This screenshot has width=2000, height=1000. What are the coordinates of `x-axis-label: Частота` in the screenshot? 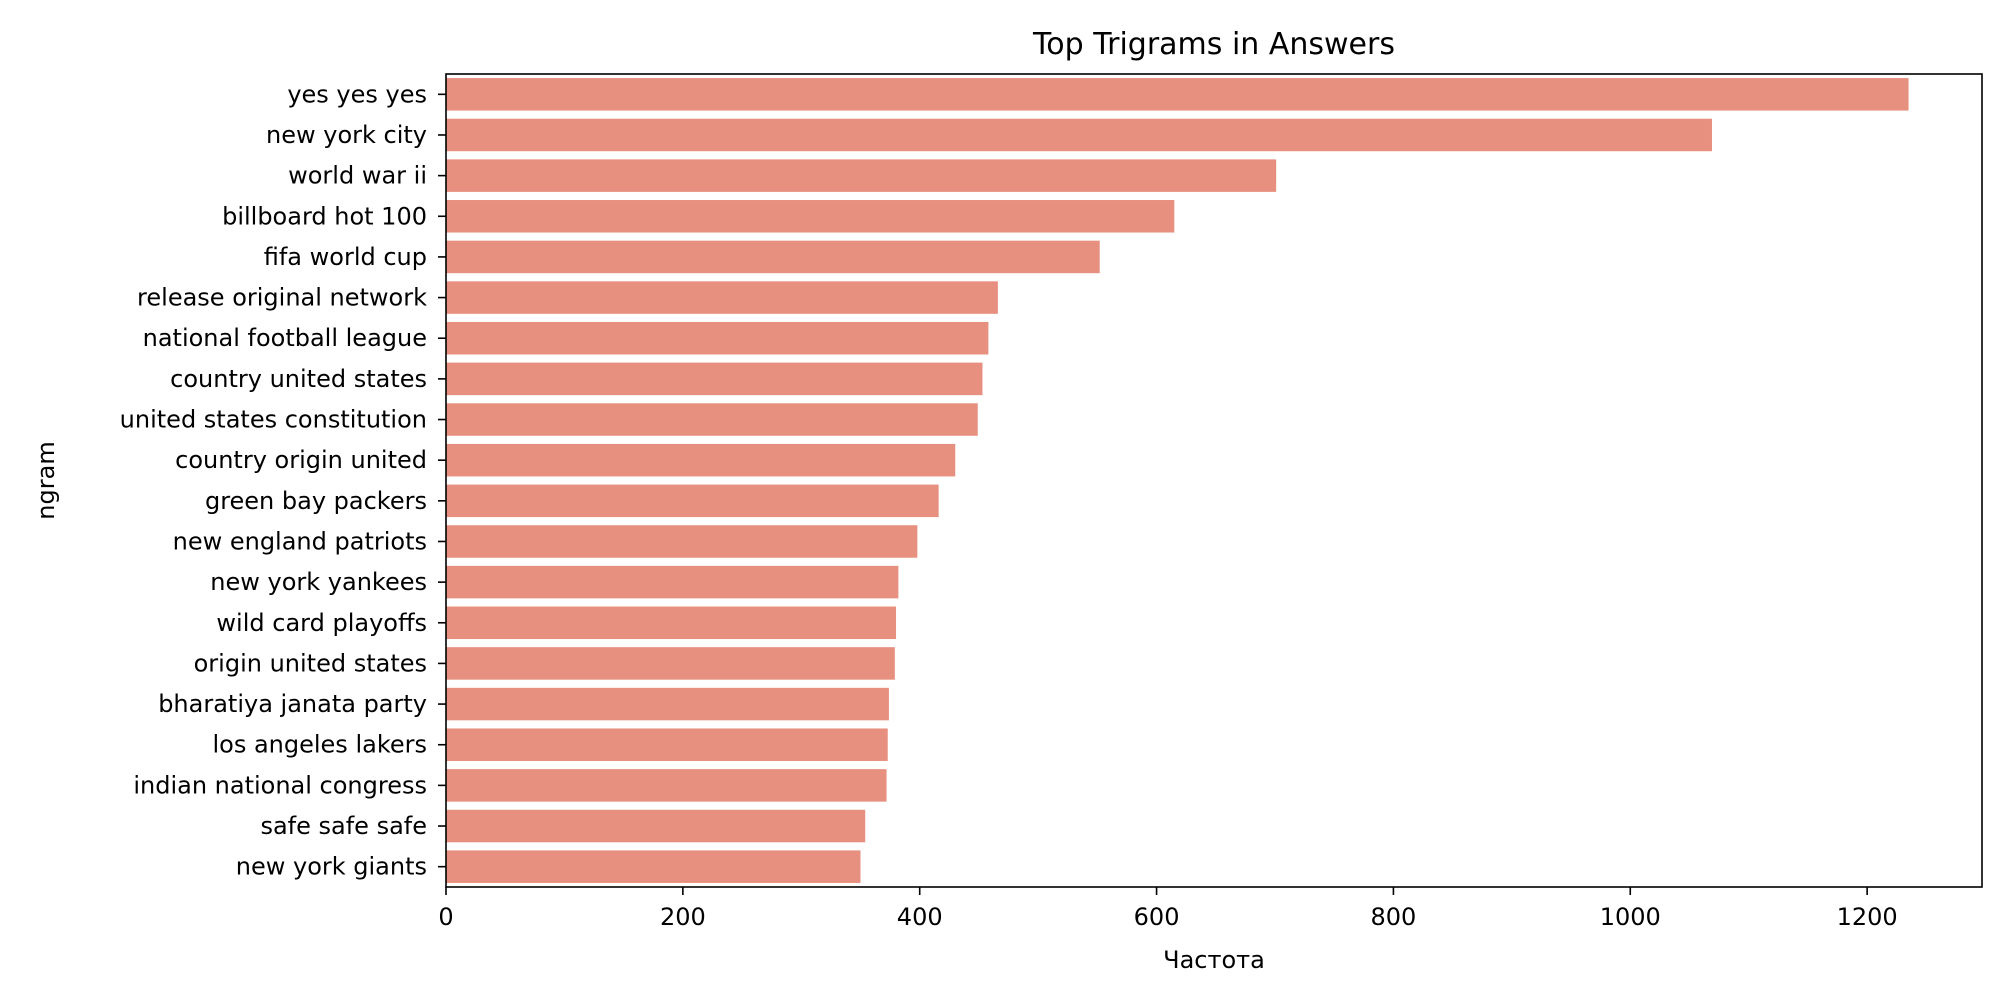 It's located at (1214, 960).